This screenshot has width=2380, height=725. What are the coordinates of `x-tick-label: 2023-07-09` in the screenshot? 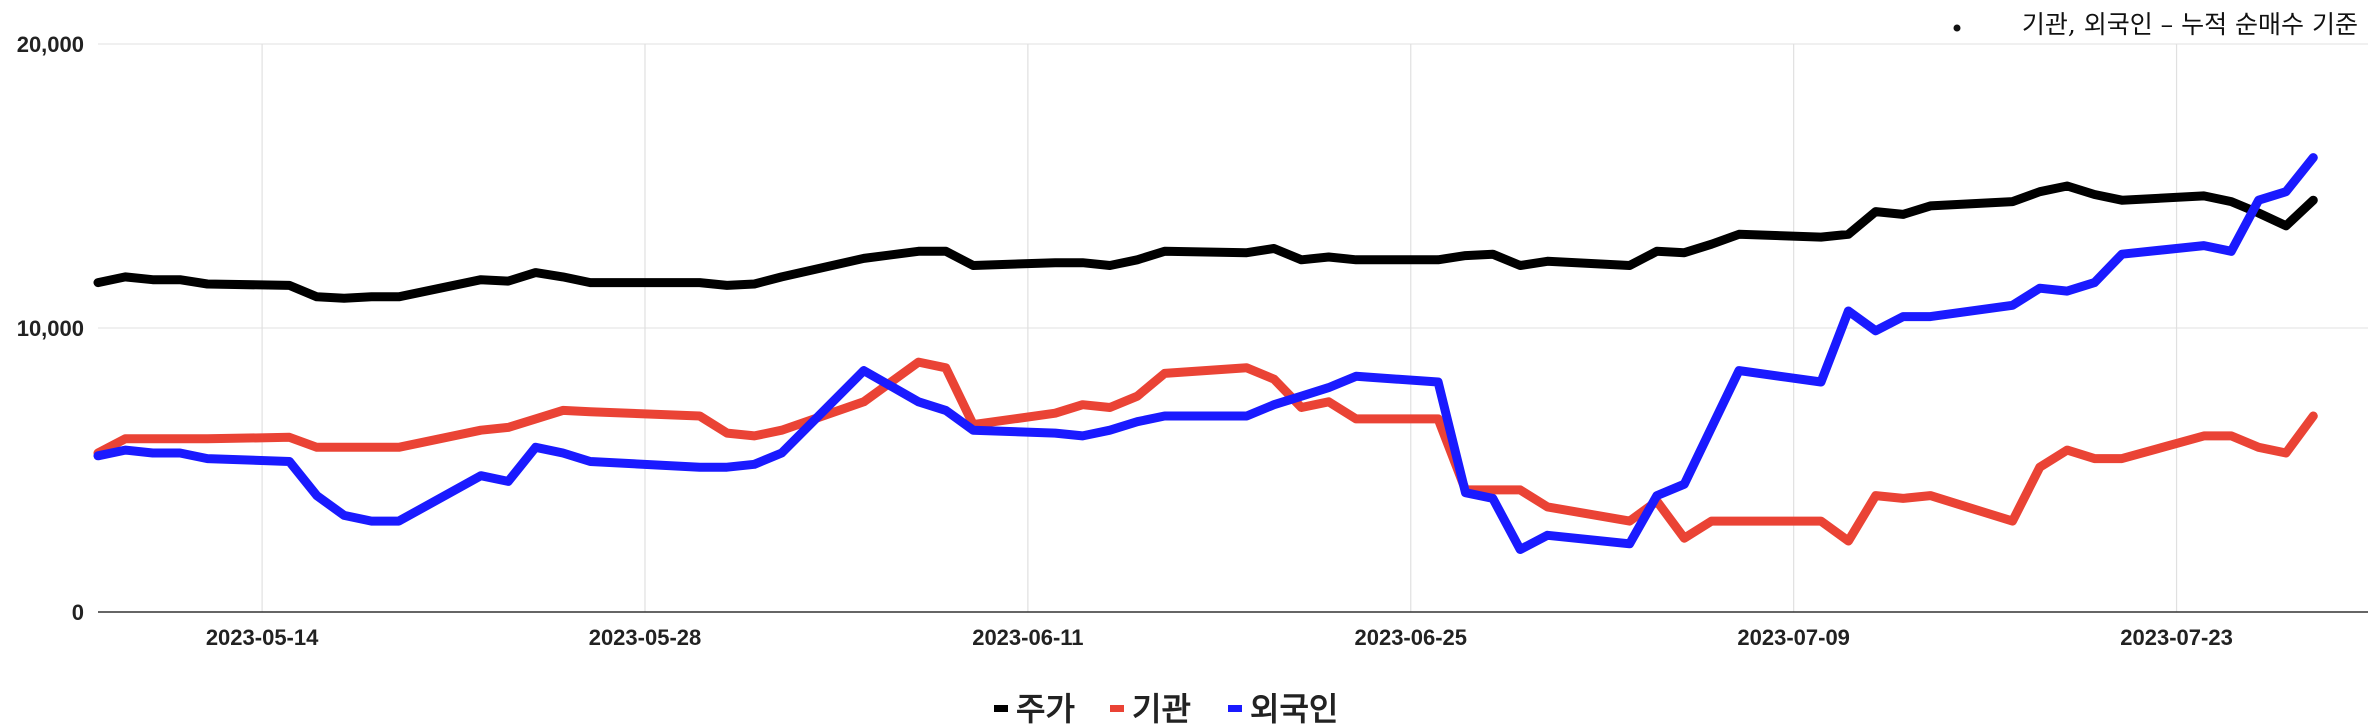 It's located at (1793, 637).